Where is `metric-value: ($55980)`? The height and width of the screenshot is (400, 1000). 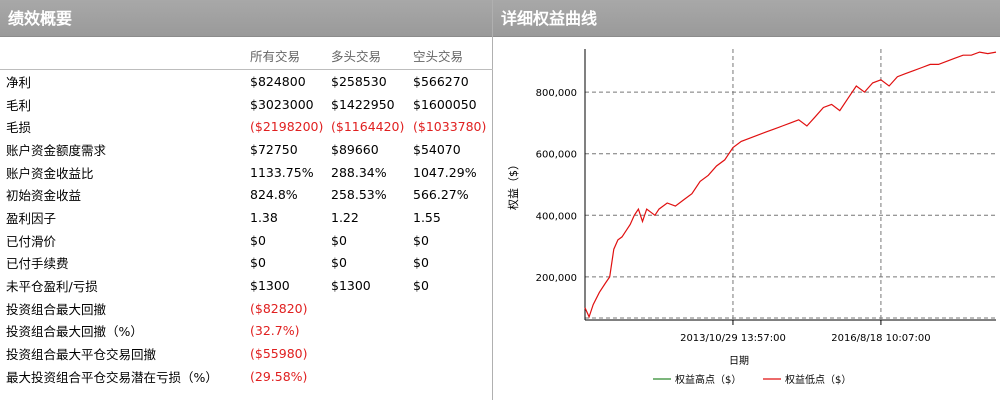 metric-value: ($55980) is located at coordinates (279, 354).